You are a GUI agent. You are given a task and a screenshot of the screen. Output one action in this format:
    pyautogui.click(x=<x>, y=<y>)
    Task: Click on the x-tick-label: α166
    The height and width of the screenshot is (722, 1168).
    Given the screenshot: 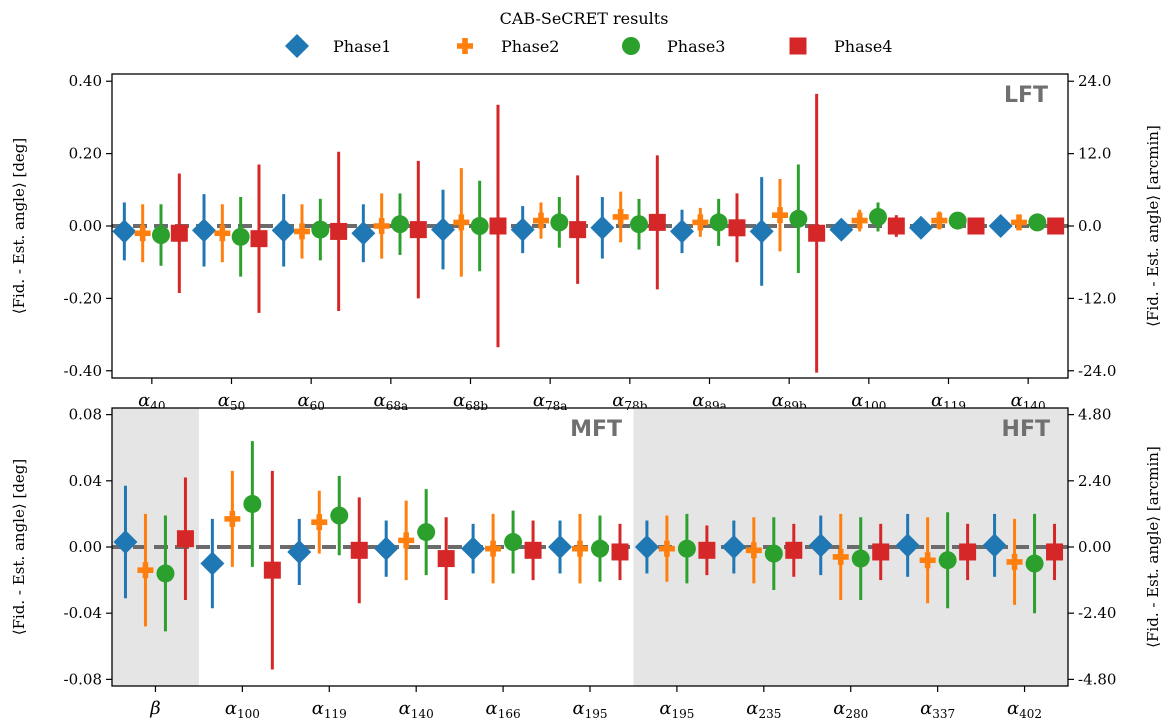 What is the action you would take?
    pyautogui.click(x=503, y=709)
    